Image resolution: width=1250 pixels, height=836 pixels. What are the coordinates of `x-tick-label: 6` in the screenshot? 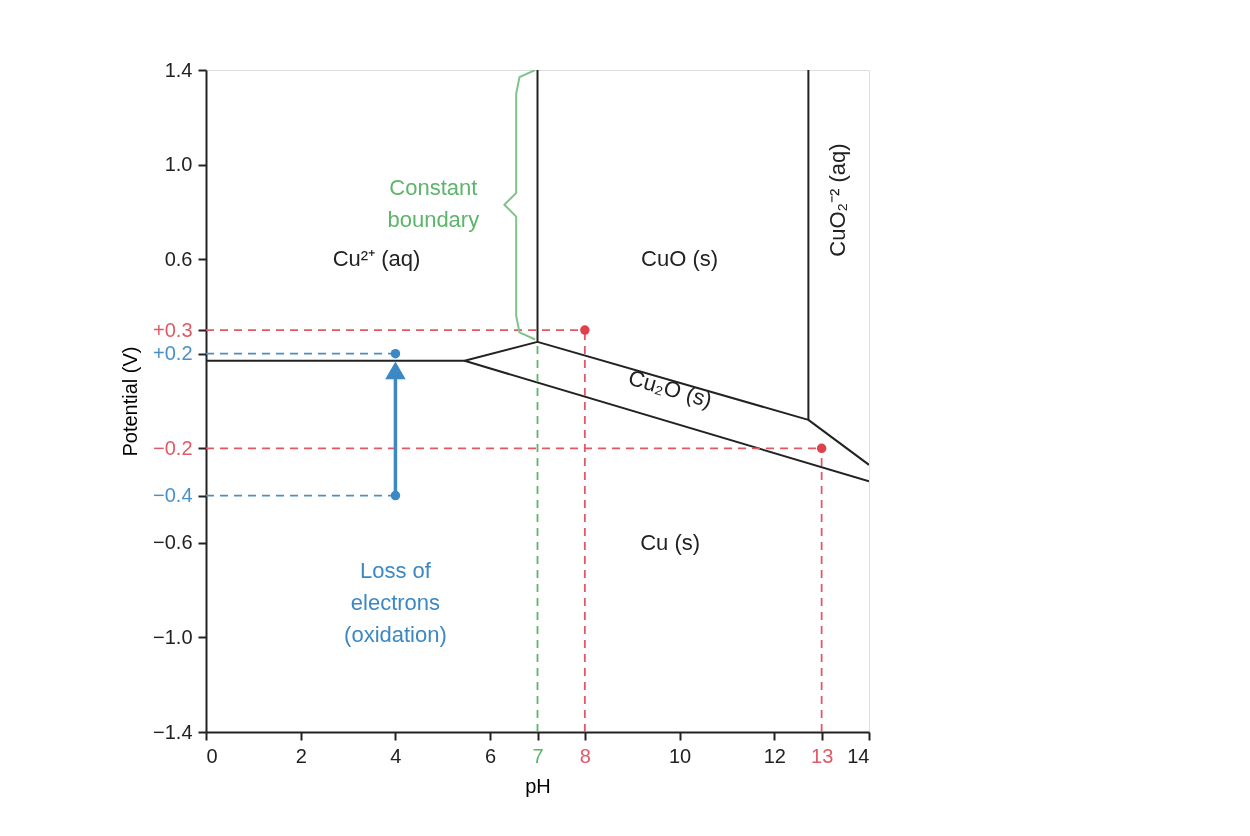 It's located at (491, 755).